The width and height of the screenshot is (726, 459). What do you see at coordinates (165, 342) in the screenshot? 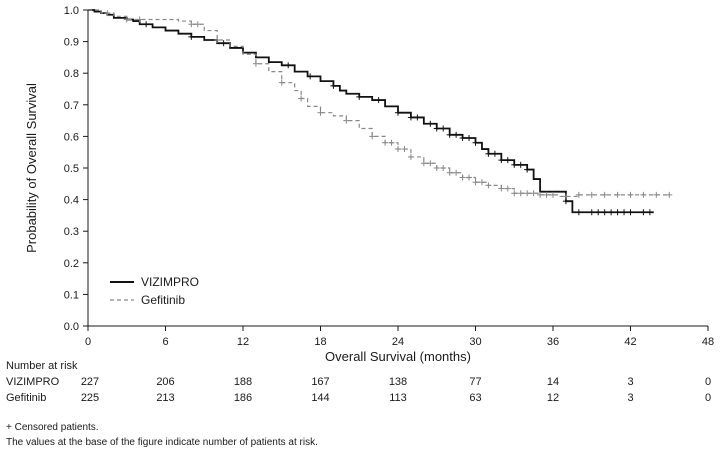
I see `x-tick-label: 6` at bounding box center [165, 342].